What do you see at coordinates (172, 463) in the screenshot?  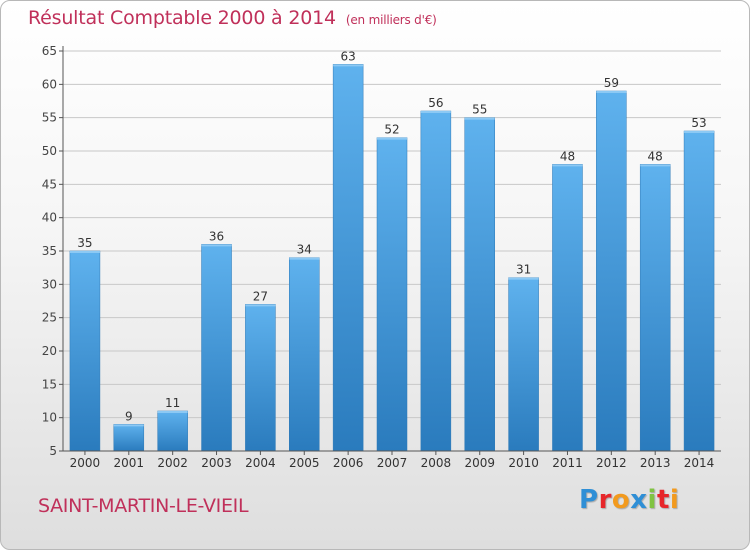 I see `x-tick-label: 2002` at bounding box center [172, 463].